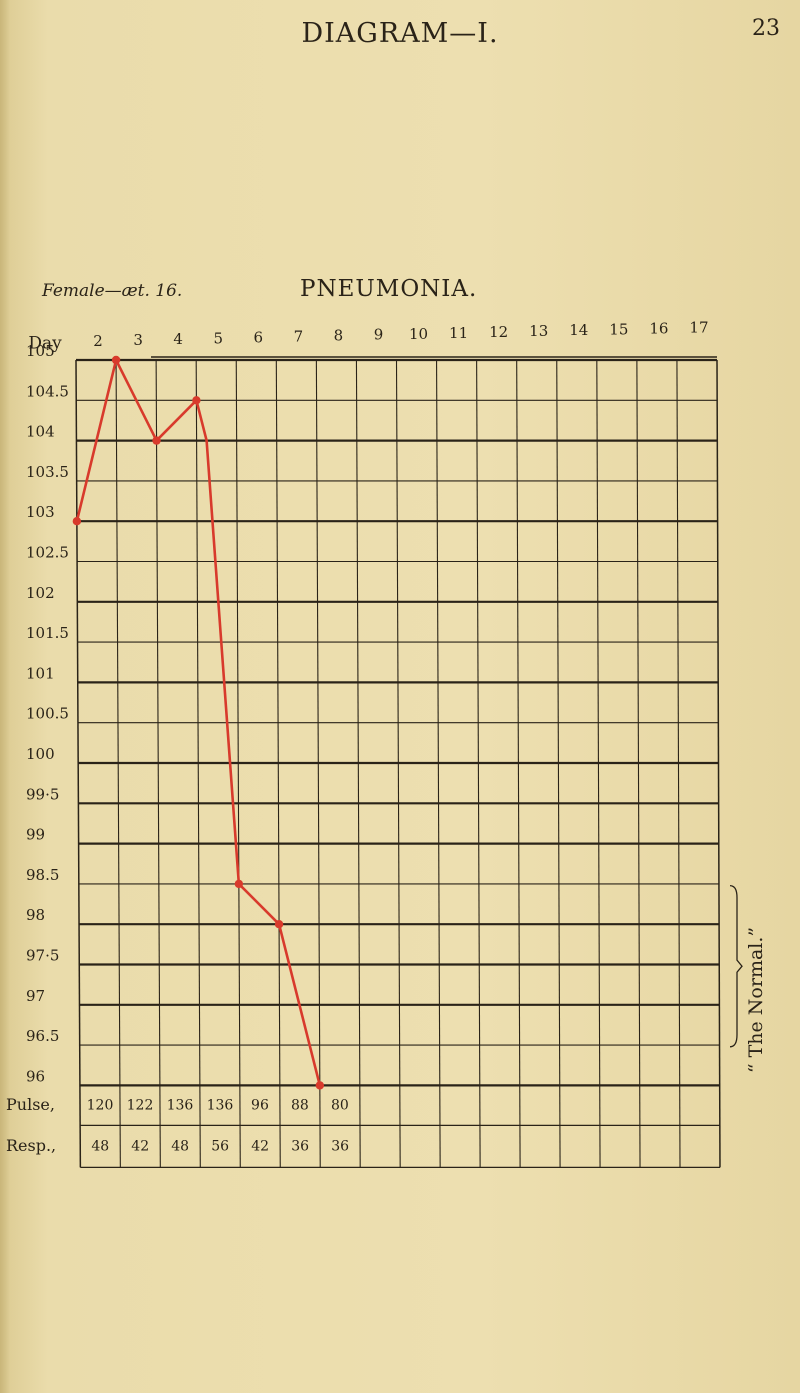  I want to click on temperature-tick-label: 98.5, so click(42, 875).